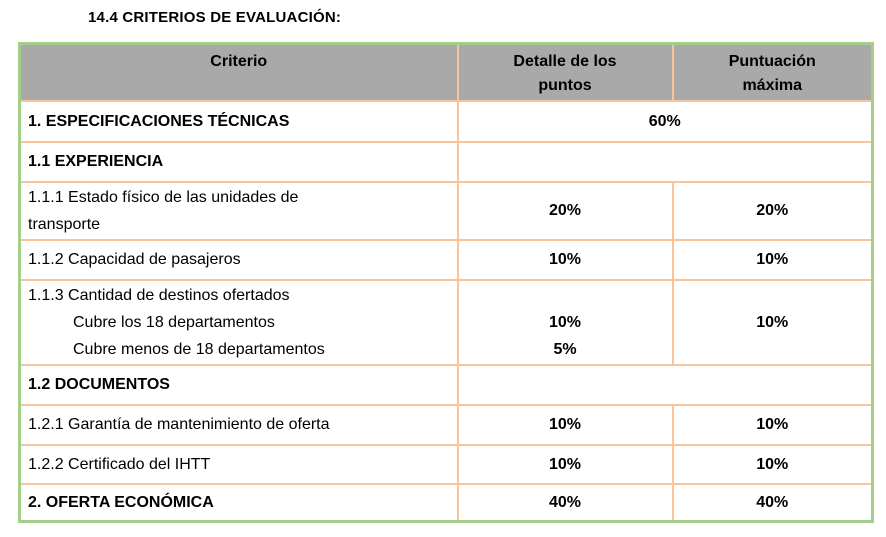 The image size is (886, 537). Describe the element at coordinates (134, 259) in the screenshot. I see `cell-line: 1.1.2 Capacidad de pasajeros` at that location.